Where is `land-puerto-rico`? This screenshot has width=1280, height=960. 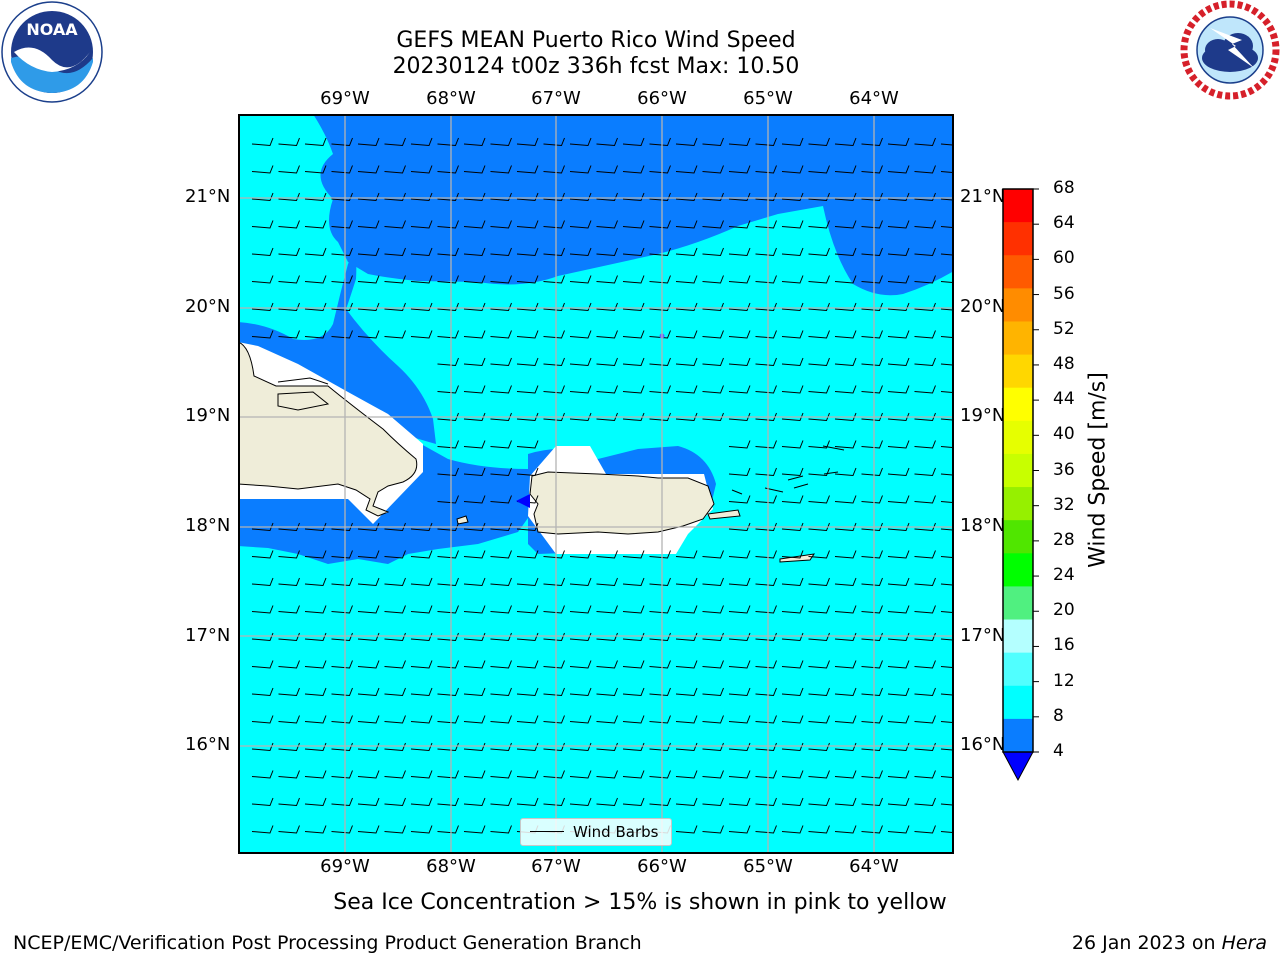 land-puerto-rico is located at coordinates (622, 503).